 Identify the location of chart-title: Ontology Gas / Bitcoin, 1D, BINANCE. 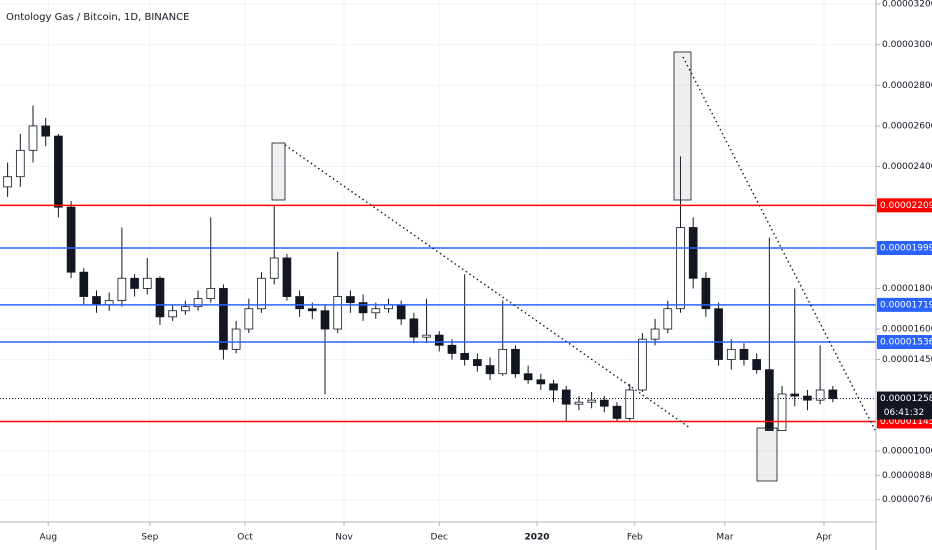
(97, 17).